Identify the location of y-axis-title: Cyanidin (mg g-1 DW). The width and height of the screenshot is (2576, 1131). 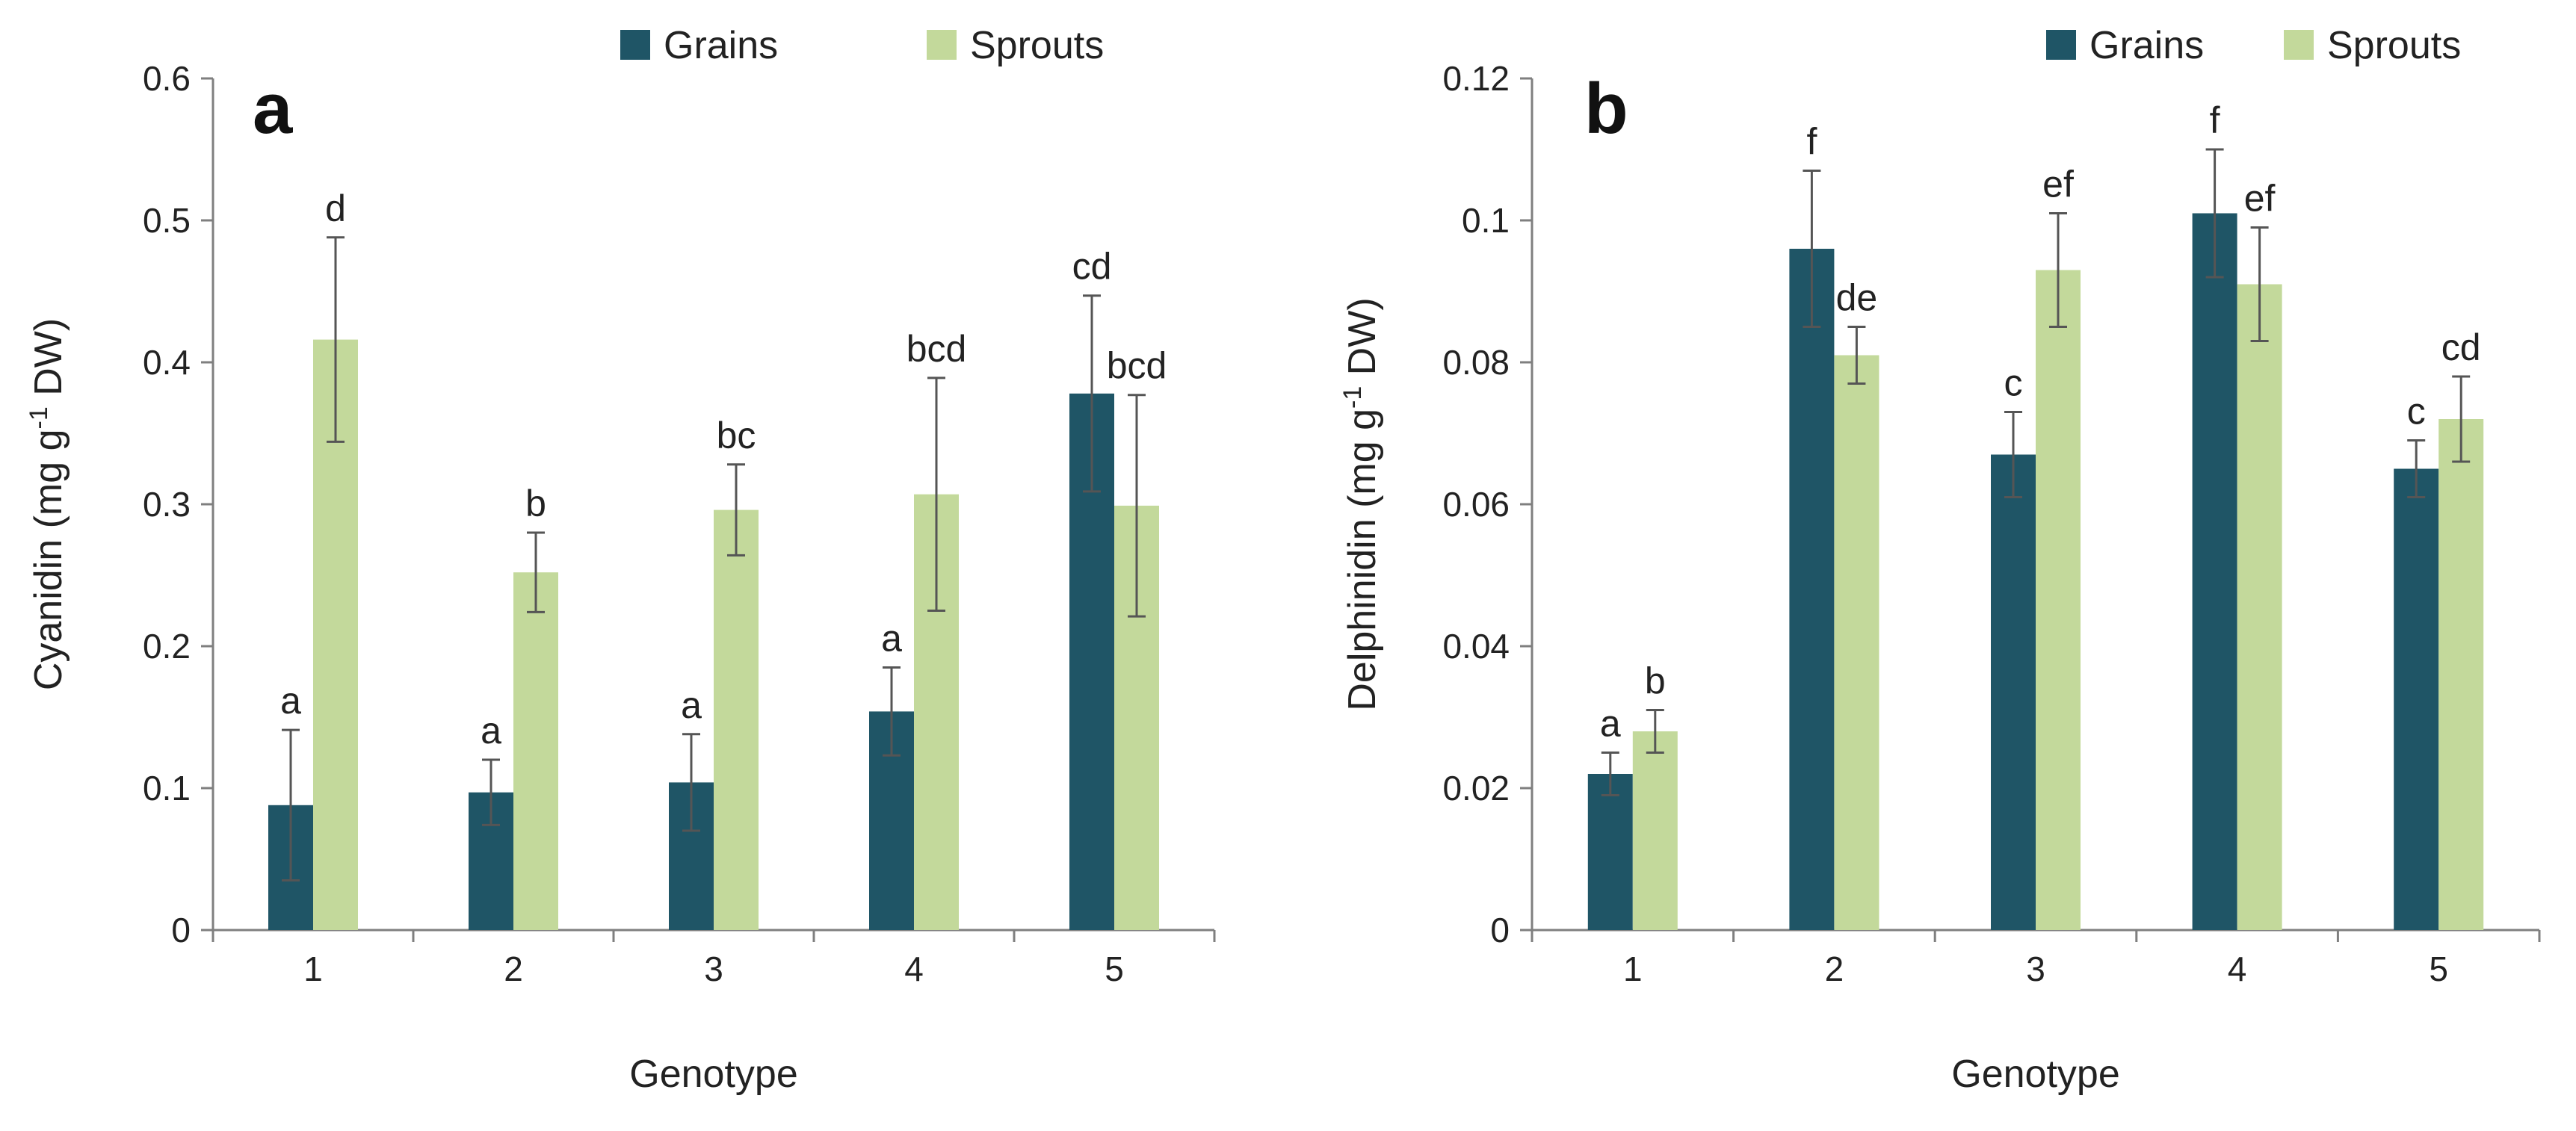
(48, 504).